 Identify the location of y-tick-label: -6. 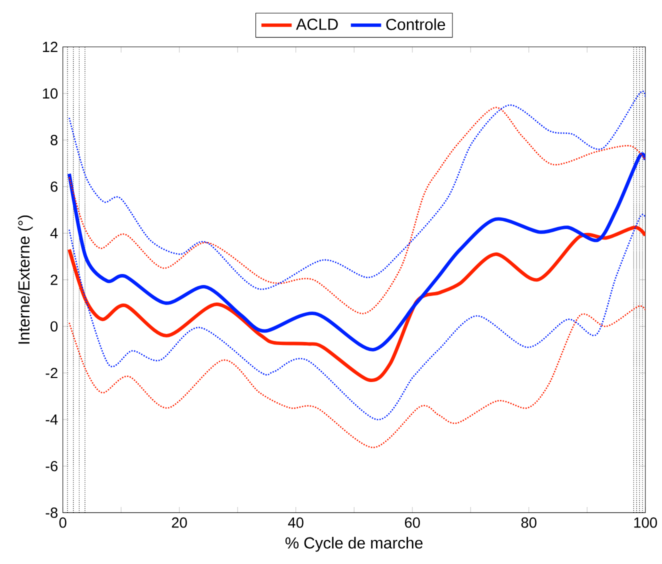
(52, 466).